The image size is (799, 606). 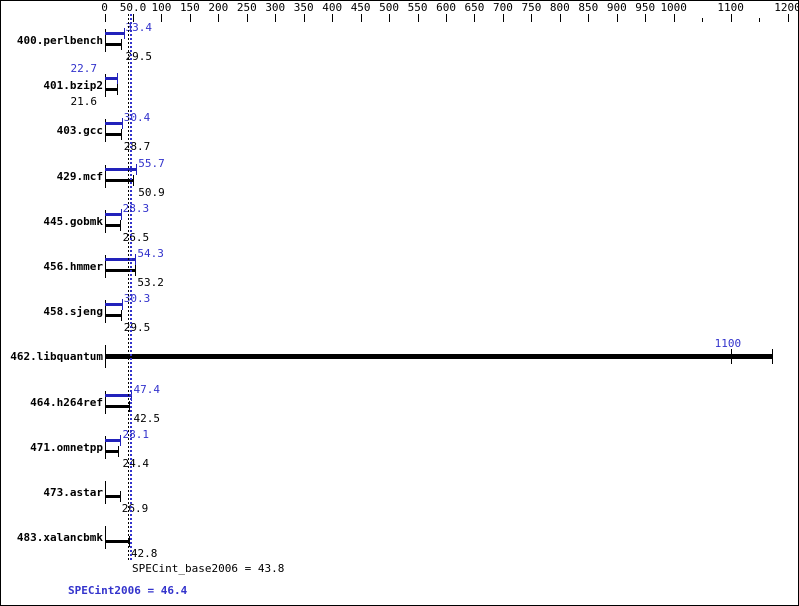 I want to click on base-value-label: 21.6, so click(x=84, y=102).